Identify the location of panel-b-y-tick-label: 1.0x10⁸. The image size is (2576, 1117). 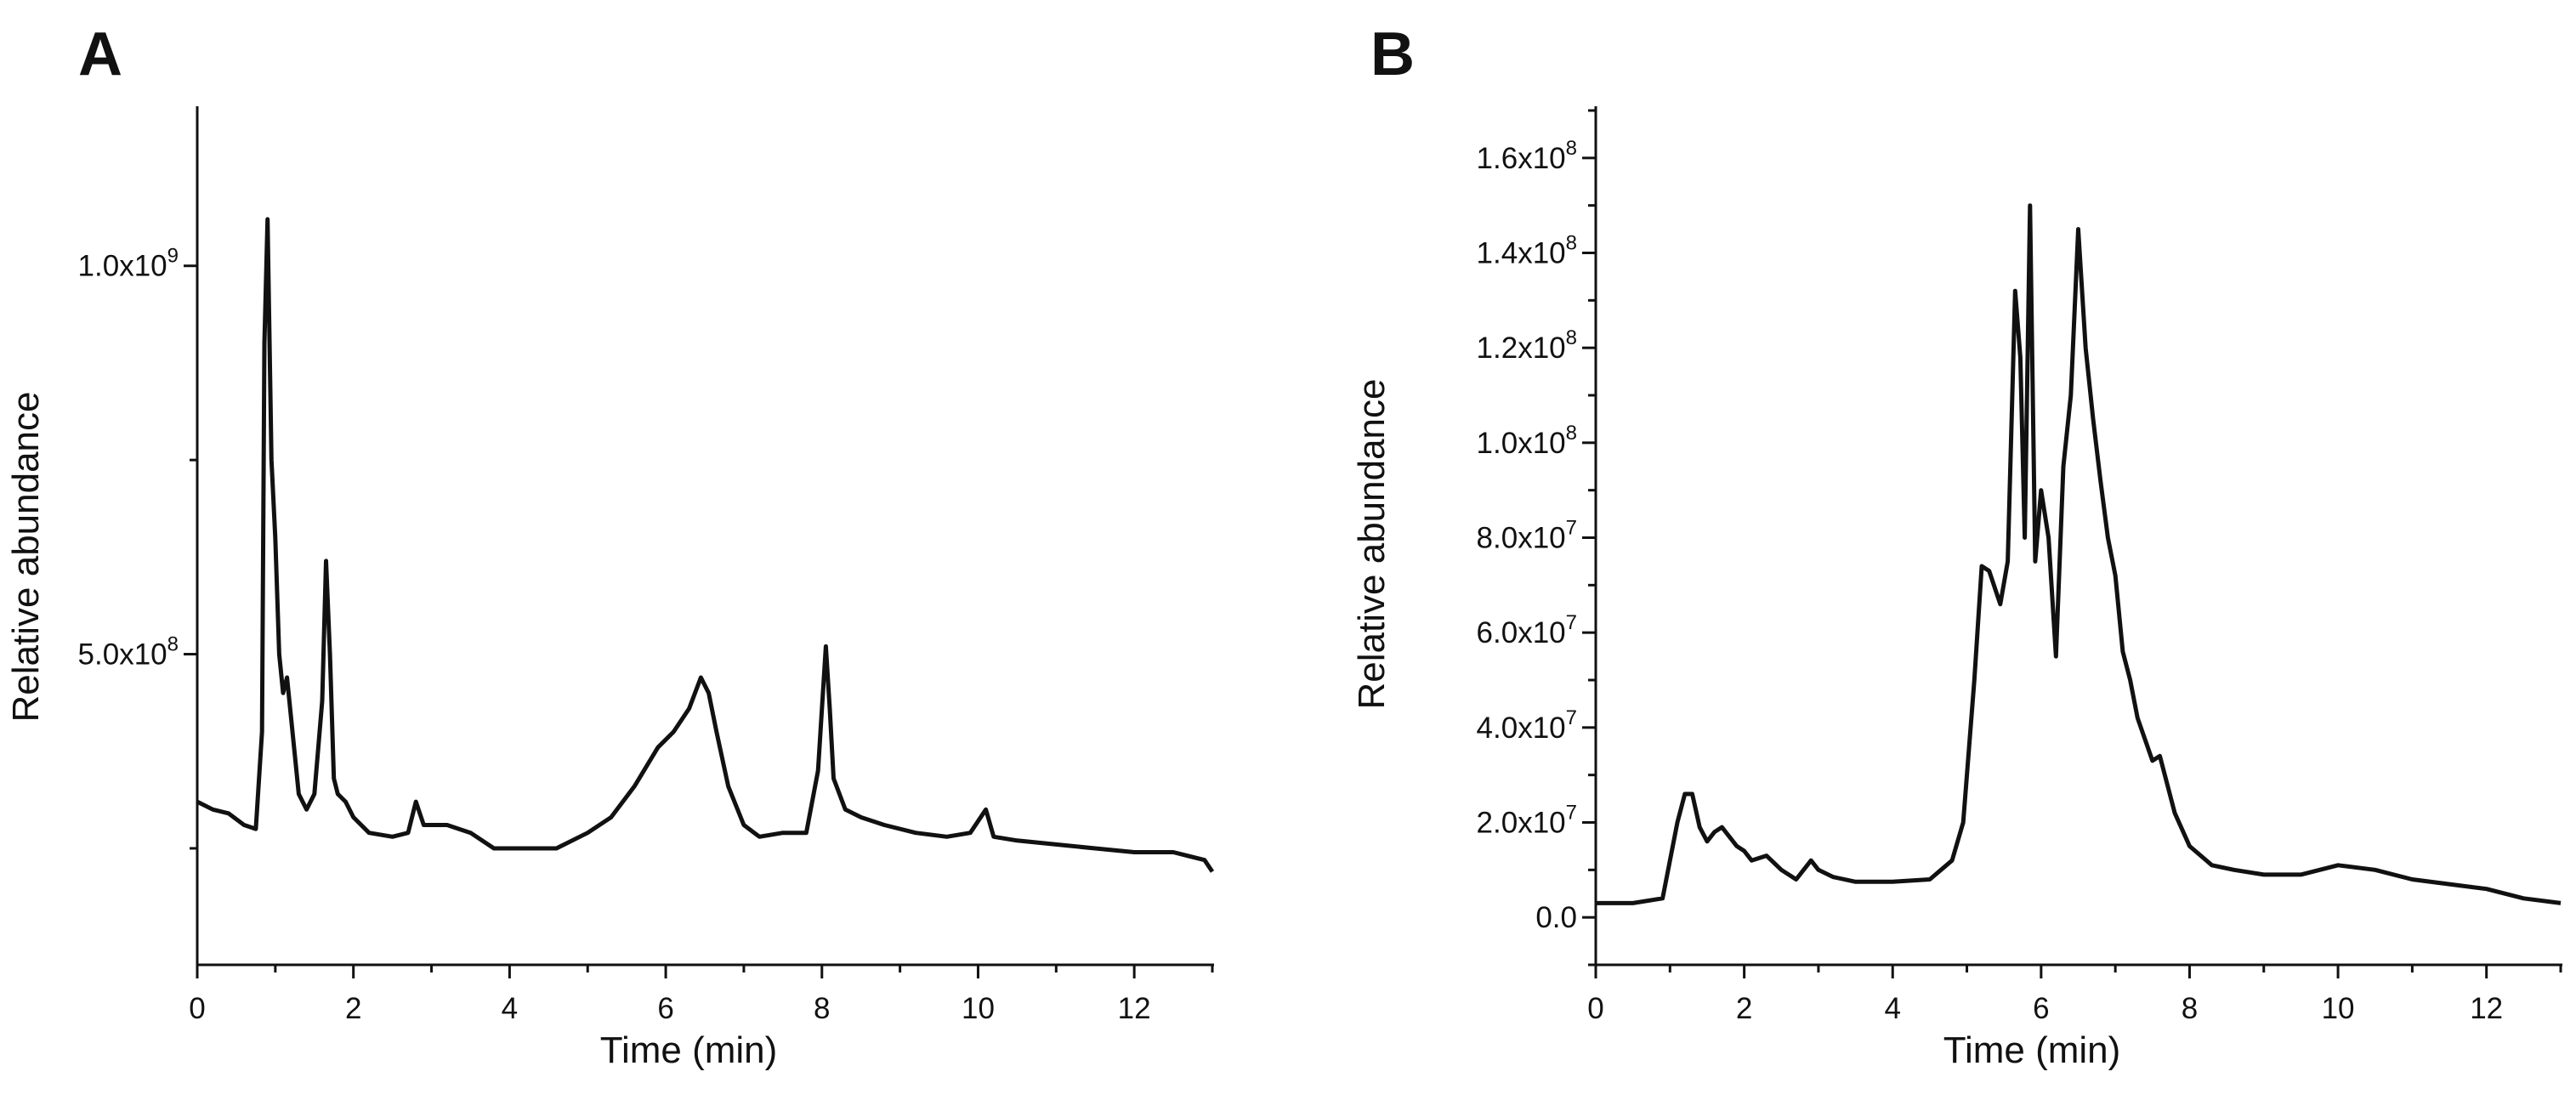
(1527, 441).